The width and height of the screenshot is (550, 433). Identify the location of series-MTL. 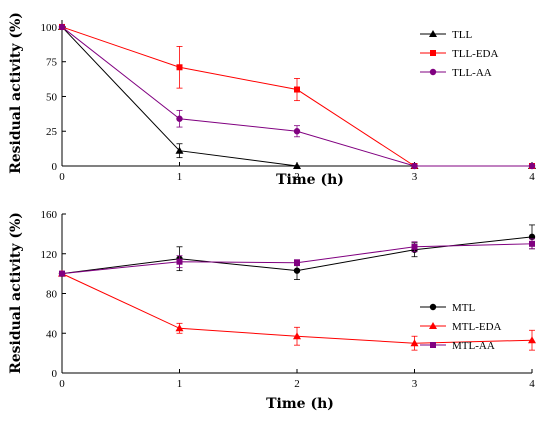
(297, 252).